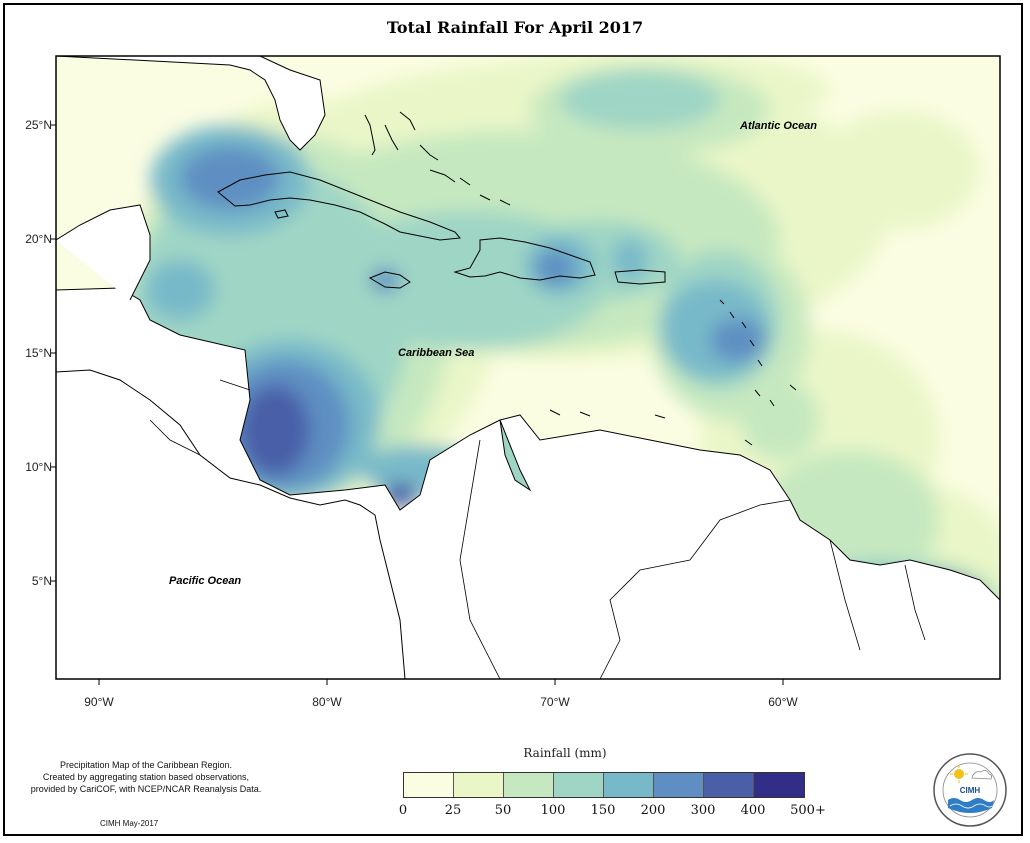 The image size is (1030, 843). I want to click on lat-label-5n: 5°N, so click(41, 581).